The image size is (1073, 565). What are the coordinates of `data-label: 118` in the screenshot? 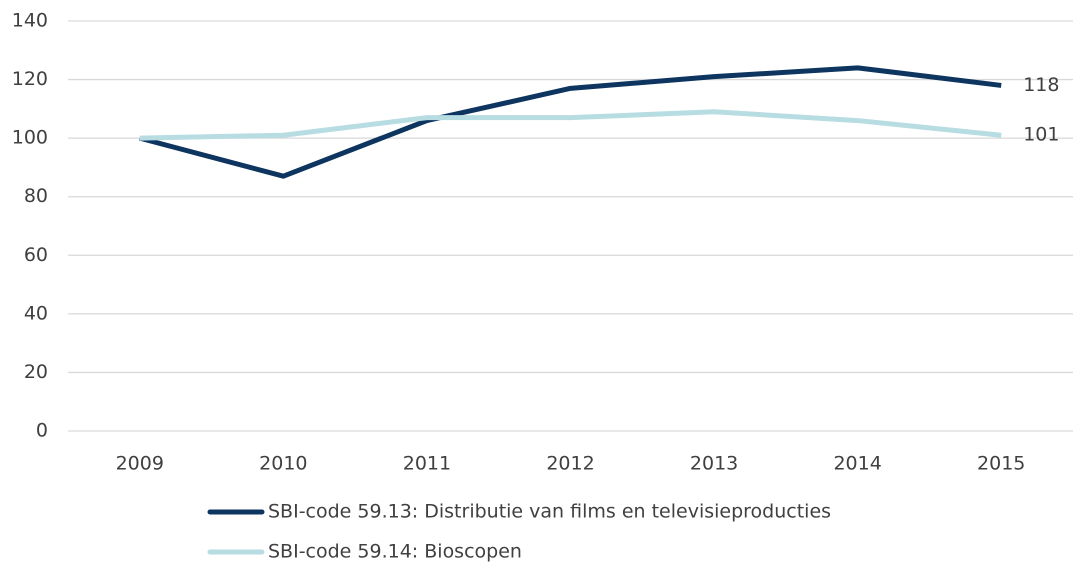 It's located at (1041, 85).